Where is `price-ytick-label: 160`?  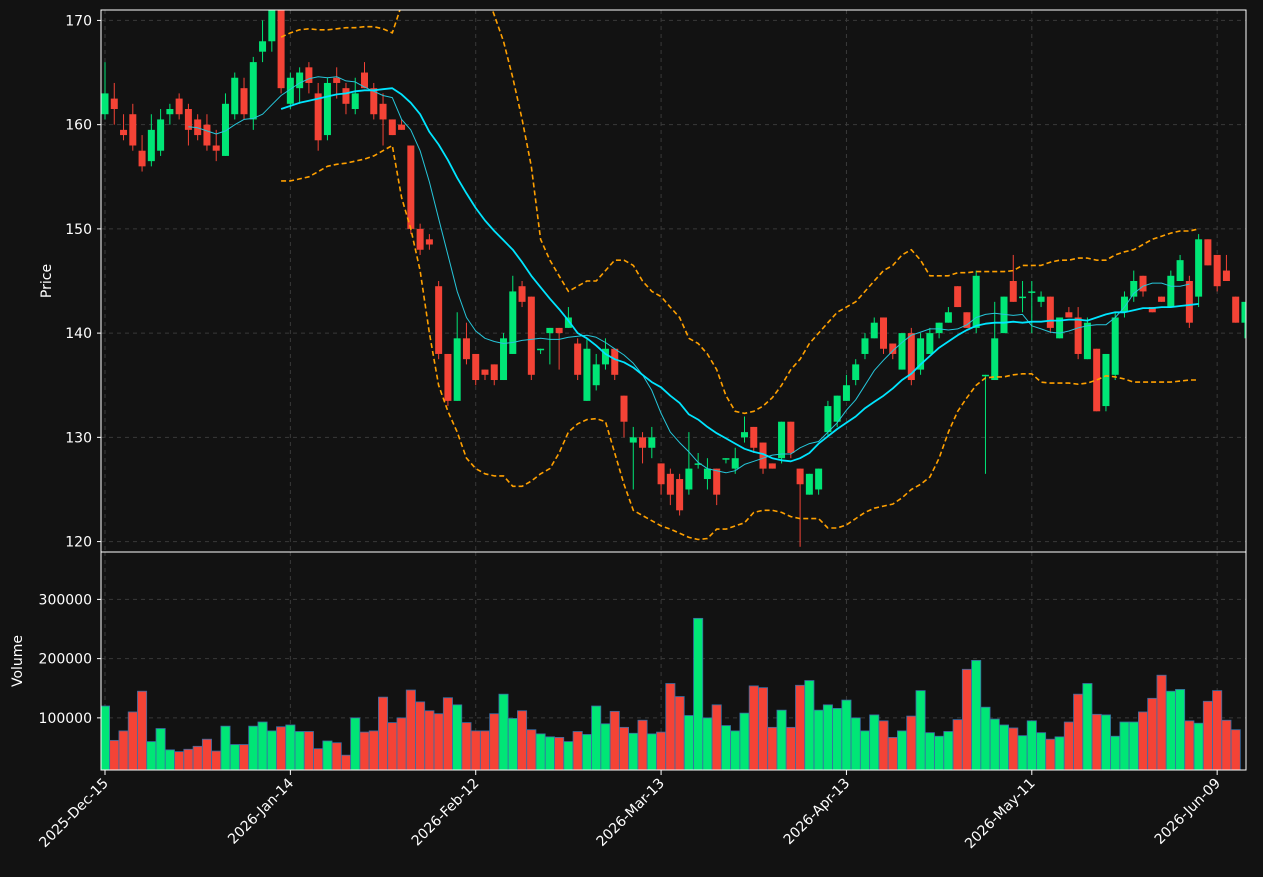 price-ytick-label: 160 is located at coordinates (78, 126).